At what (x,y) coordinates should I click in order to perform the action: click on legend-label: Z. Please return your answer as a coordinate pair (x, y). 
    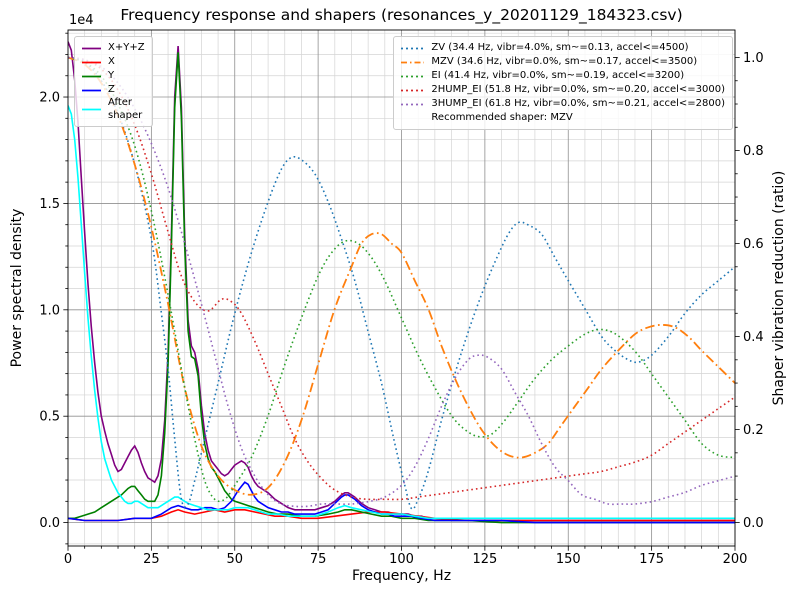
    Looking at the image, I should click on (111, 89).